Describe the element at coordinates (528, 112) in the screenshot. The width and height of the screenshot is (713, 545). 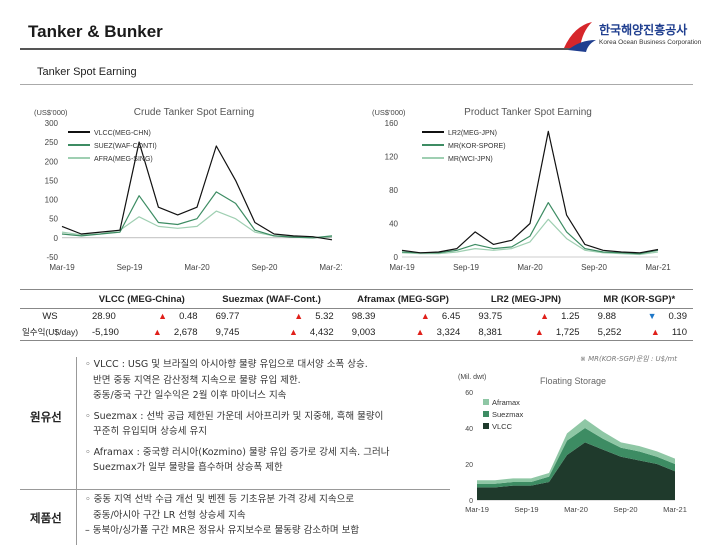
I see `chart-title: Product Tanker Spot Earning` at that location.